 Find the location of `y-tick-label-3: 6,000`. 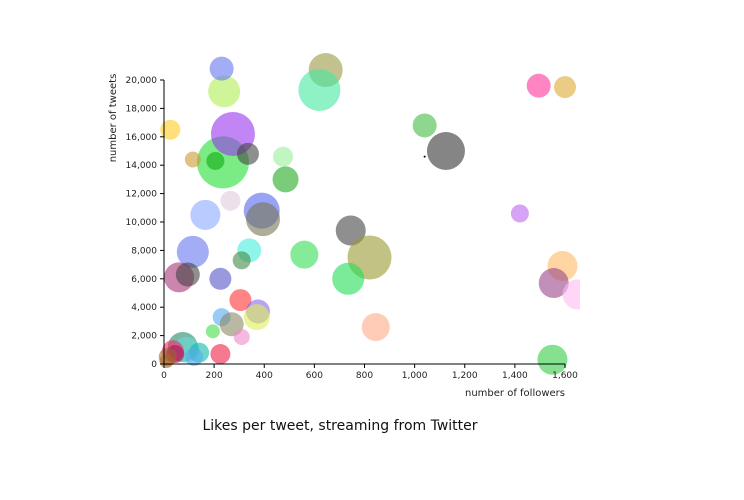

y-tick-label-3: 6,000 is located at coordinates (144, 280).